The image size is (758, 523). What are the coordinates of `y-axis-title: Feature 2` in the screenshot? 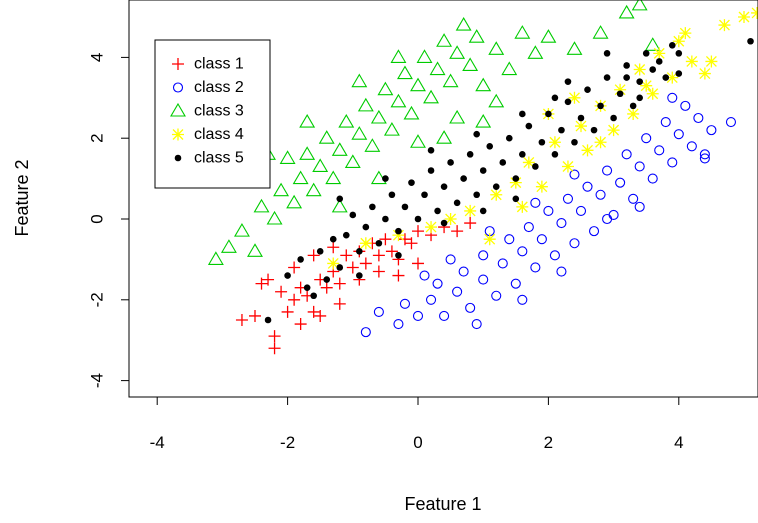 It's located at (22, 197).